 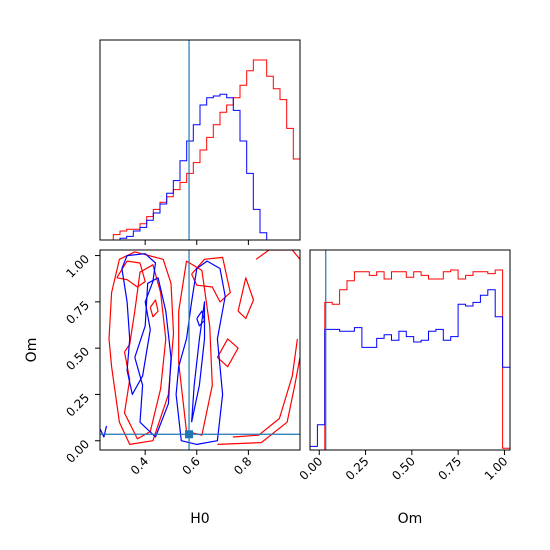 What do you see at coordinates (449, 468) in the screenshot?
I see `om-x-tick-label: 0.75` at bounding box center [449, 468].